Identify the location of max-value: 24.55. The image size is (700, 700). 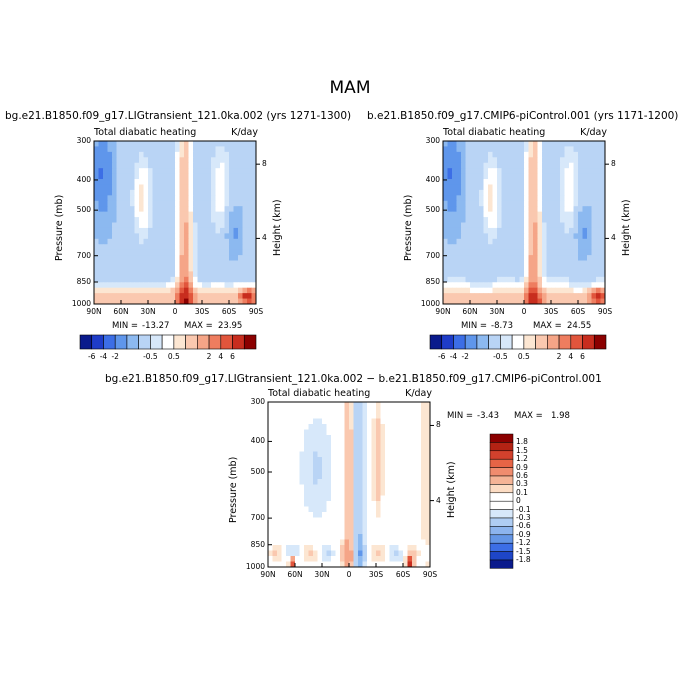
(579, 326).